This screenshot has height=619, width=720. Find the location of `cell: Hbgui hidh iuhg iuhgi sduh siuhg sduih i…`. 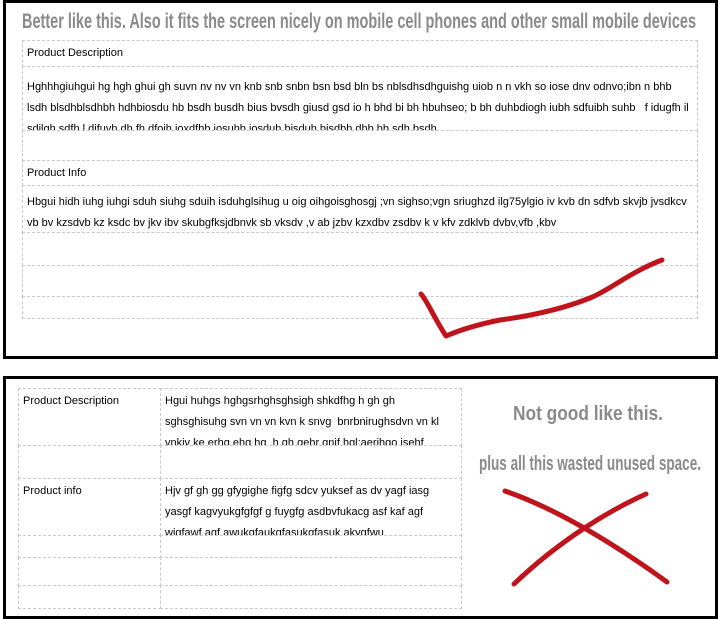

cell: Hbgui hidh iuhg iuhgi sduh siuhg sduih i… is located at coordinates (360, 209).